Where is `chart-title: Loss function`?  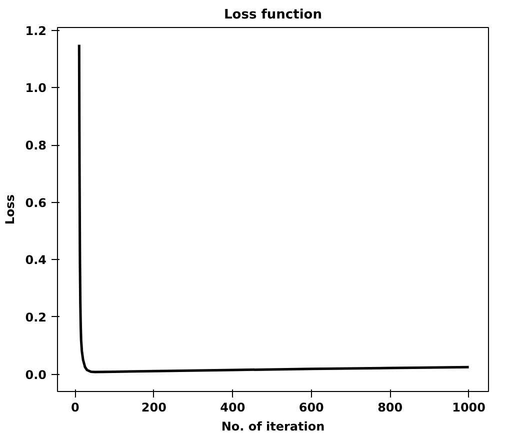 chart-title: Loss function is located at coordinates (273, 15).